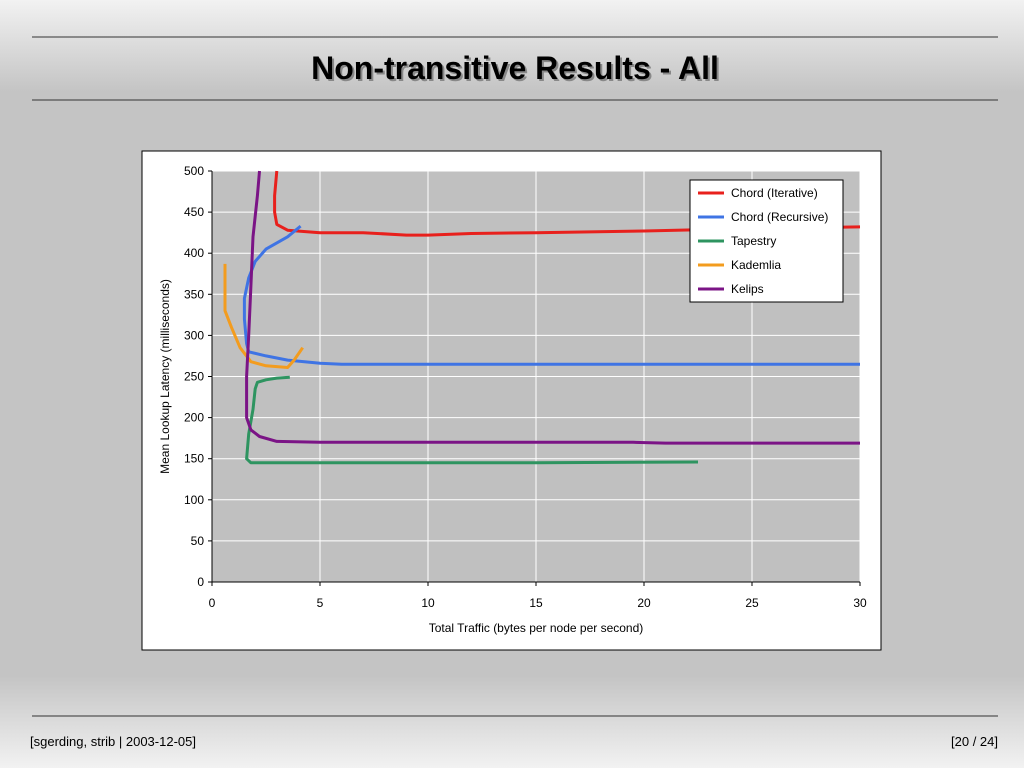 Image resolution: width=1024 pixels, height=773 pixels. I want to click on legend-label: Chord (Recursive), so click(779, 217).